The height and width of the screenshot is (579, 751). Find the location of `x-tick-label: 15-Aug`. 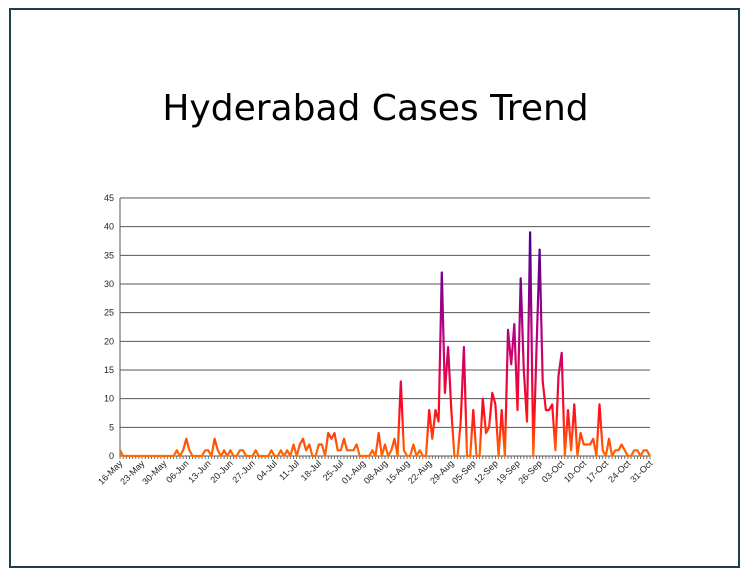

x-tick-label: 15-Aug is located at coordinates (398, 472).